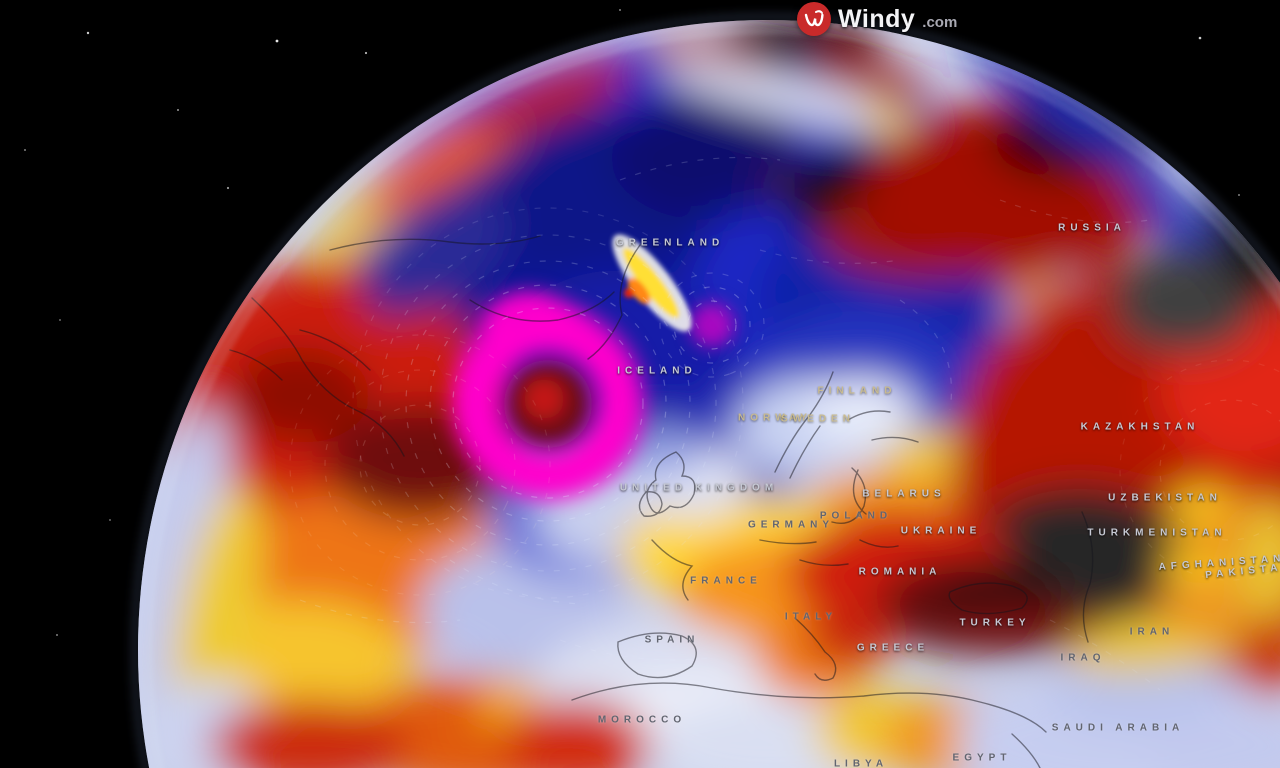 The width and height of the screenshot is (1280, 768). What do you see at coordinates (940, 22) in the screenshot?
I see `windy-tld-text: .com` at bounding box center [940, 22].